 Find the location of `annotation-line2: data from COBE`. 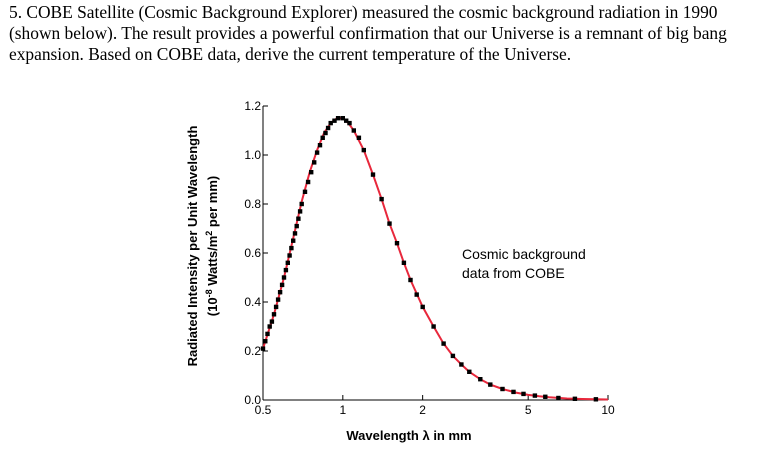

annotation-line2: data from COBE is located at coordinates (513, 273).